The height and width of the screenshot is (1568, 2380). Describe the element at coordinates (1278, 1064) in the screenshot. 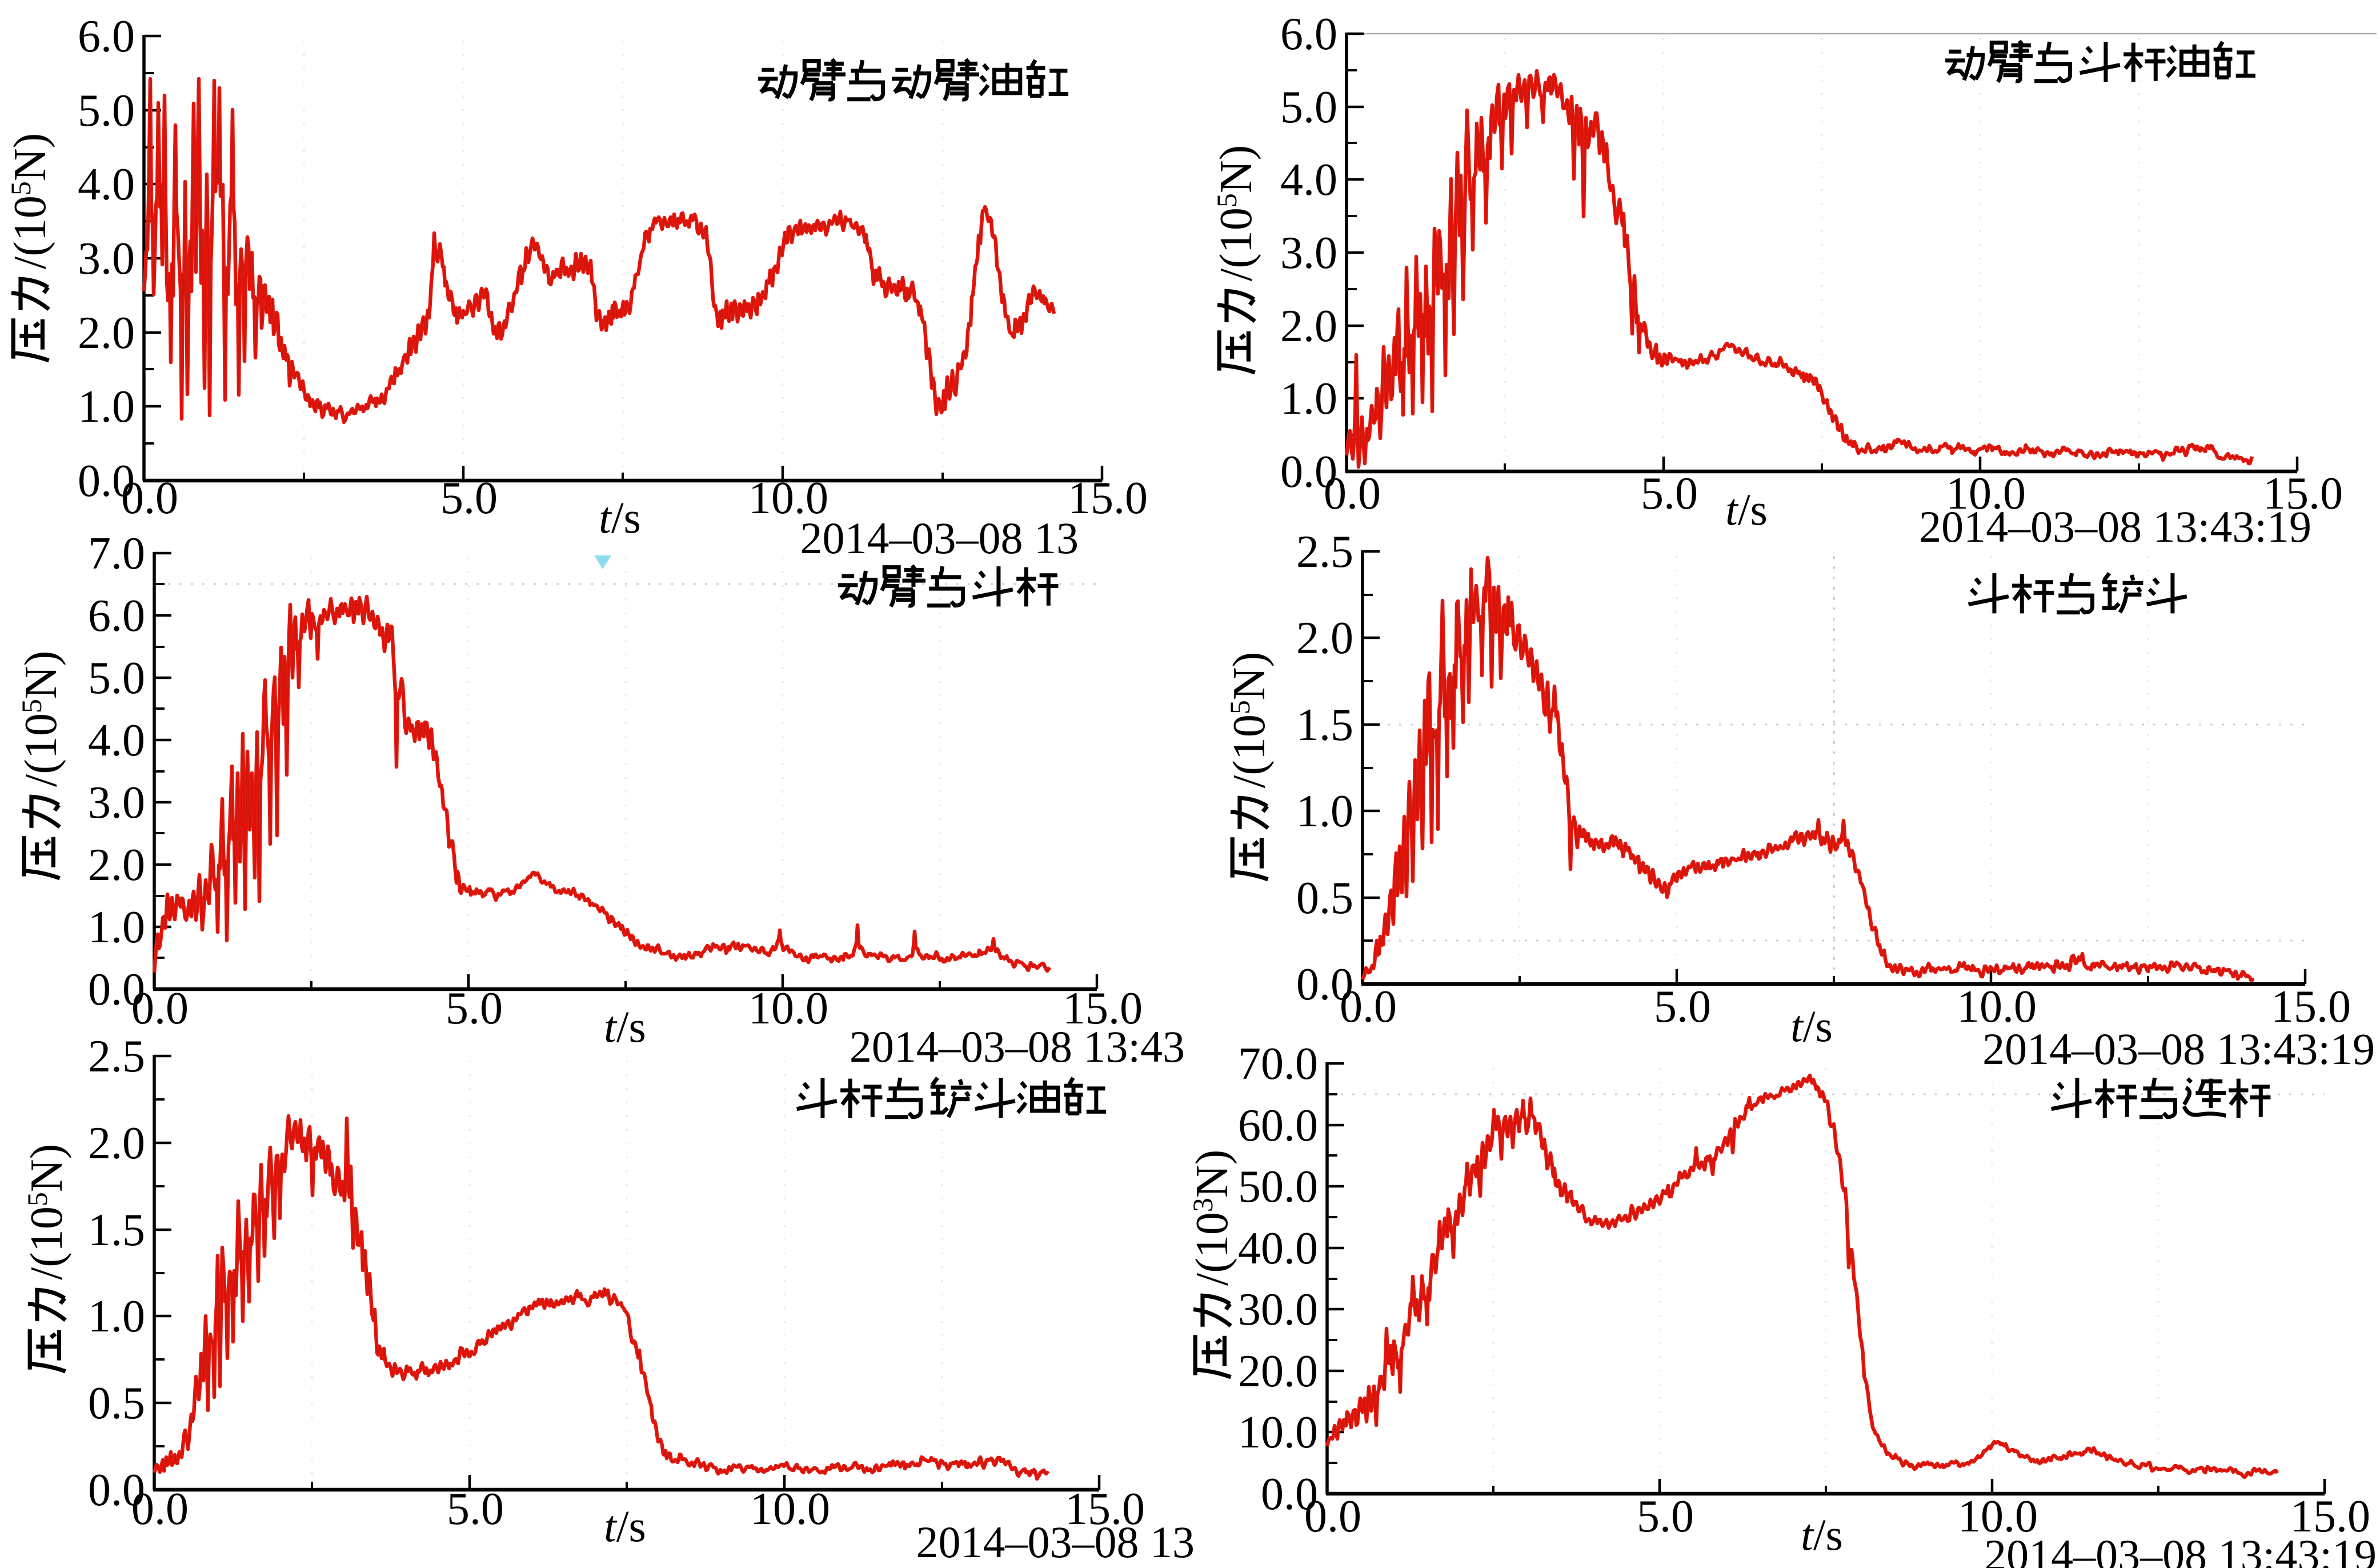

I see `svg-text: 70.0` at that location.